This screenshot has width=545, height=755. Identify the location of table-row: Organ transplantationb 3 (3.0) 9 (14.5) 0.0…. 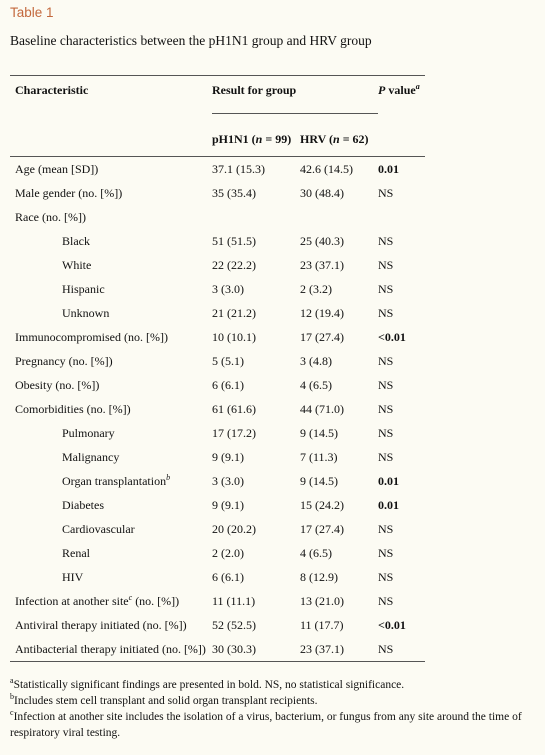
(217, 481).